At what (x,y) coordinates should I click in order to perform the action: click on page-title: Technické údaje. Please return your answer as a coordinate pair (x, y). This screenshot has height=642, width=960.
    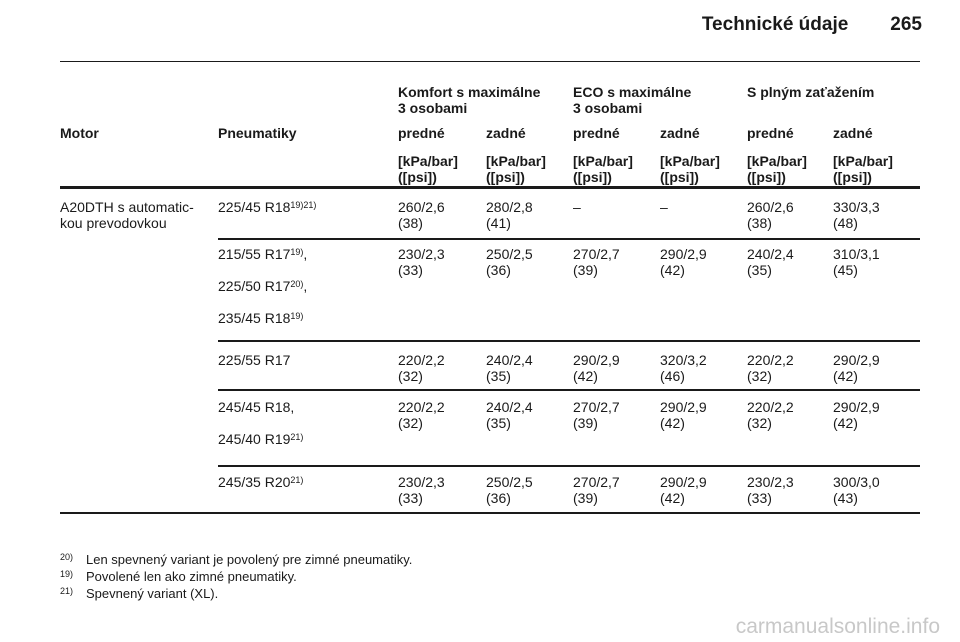
    Looking at the image, I should click on (775, 24).